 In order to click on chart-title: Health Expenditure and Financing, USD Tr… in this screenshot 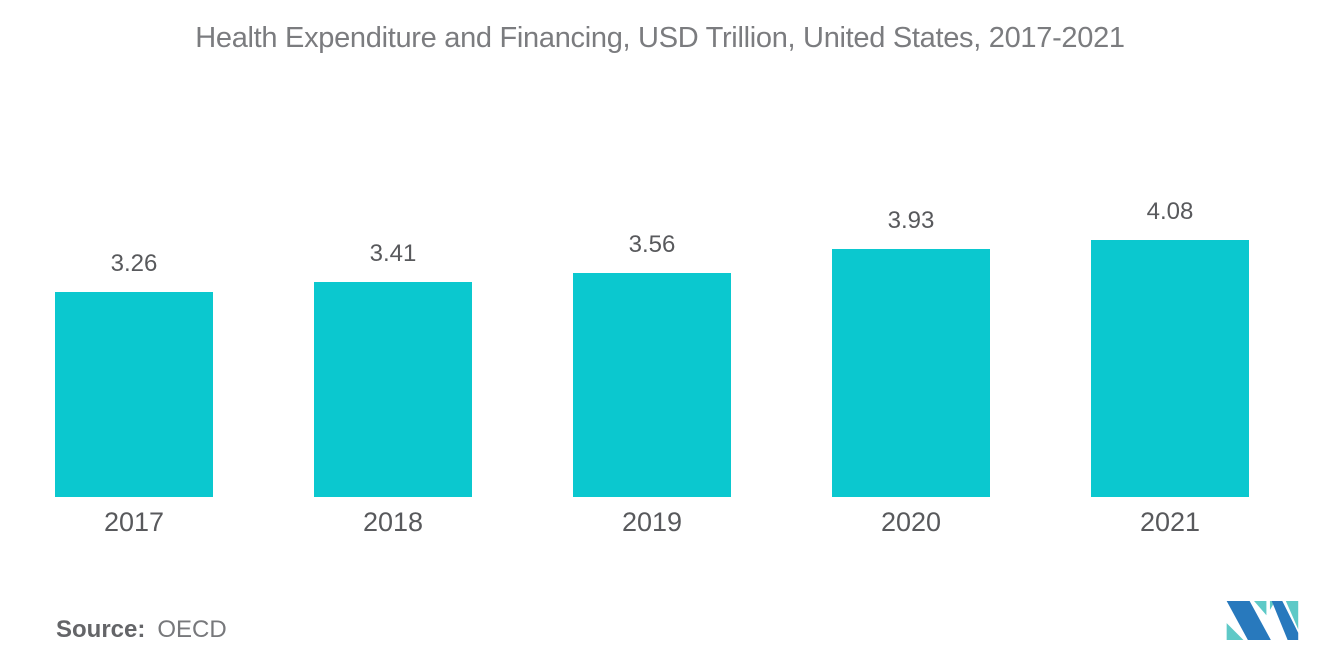, I will do `click(660, 38)`.